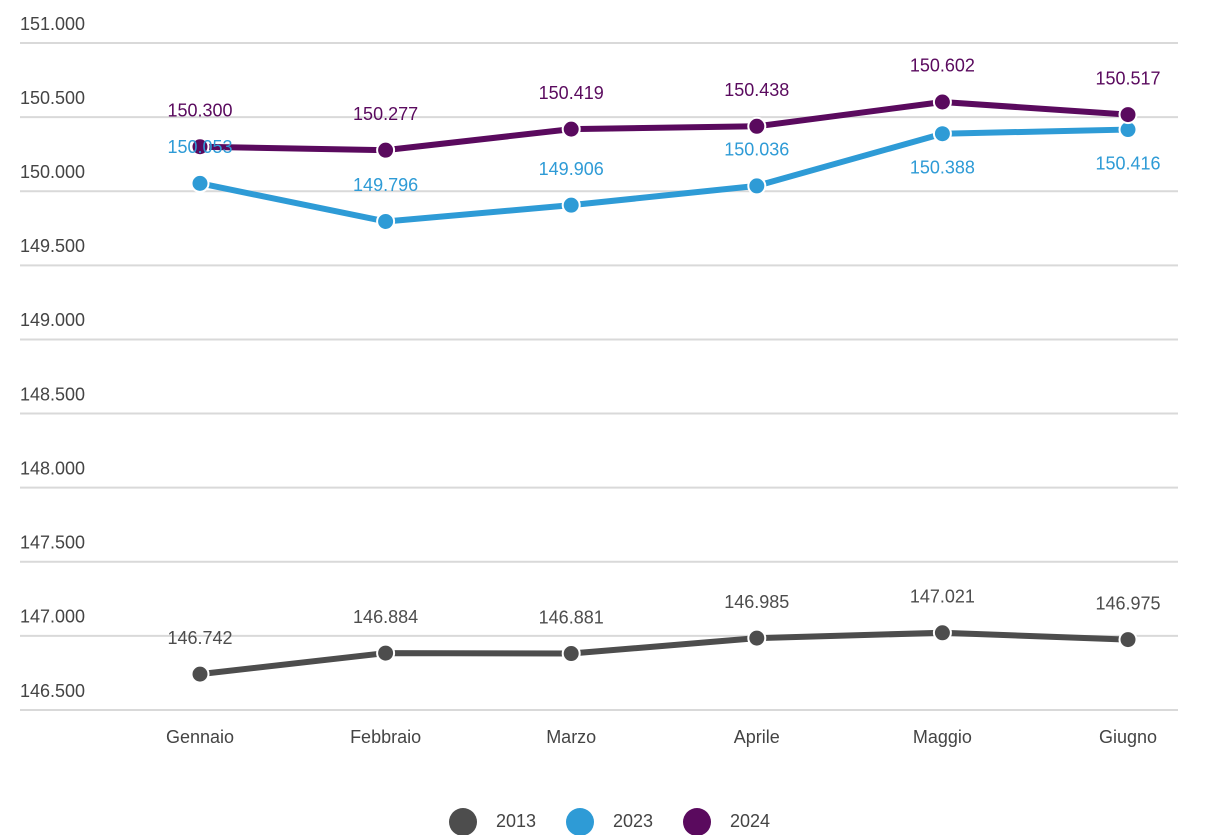 This screenshot has width=1206, height=835. I want to click on y-tick-label: 149.500, so click(52, 246).